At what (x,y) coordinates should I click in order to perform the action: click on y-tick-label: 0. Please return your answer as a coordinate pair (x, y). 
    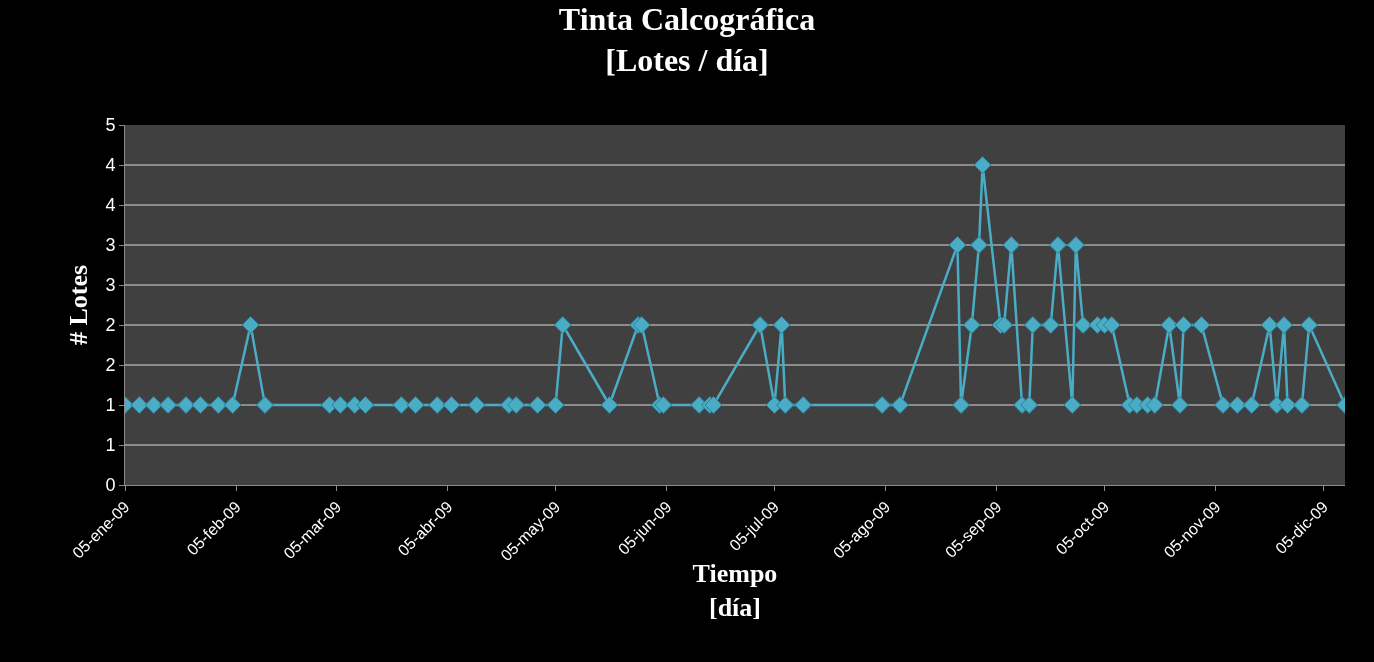
    Looking at the image, I should click on (110, 485).